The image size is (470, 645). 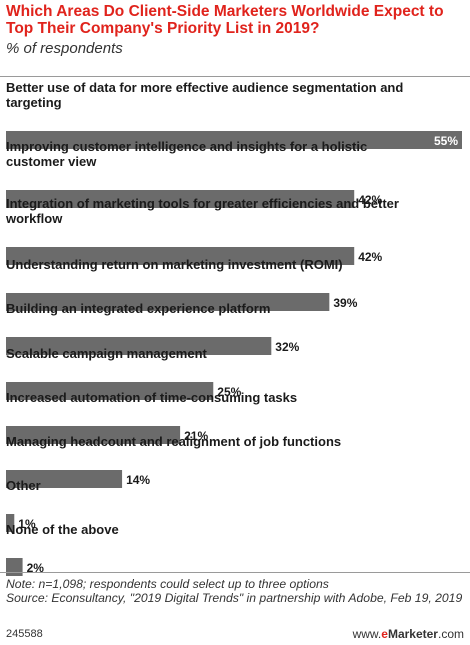 I want to click on value-label: 55%, so click(x=446, y=141).